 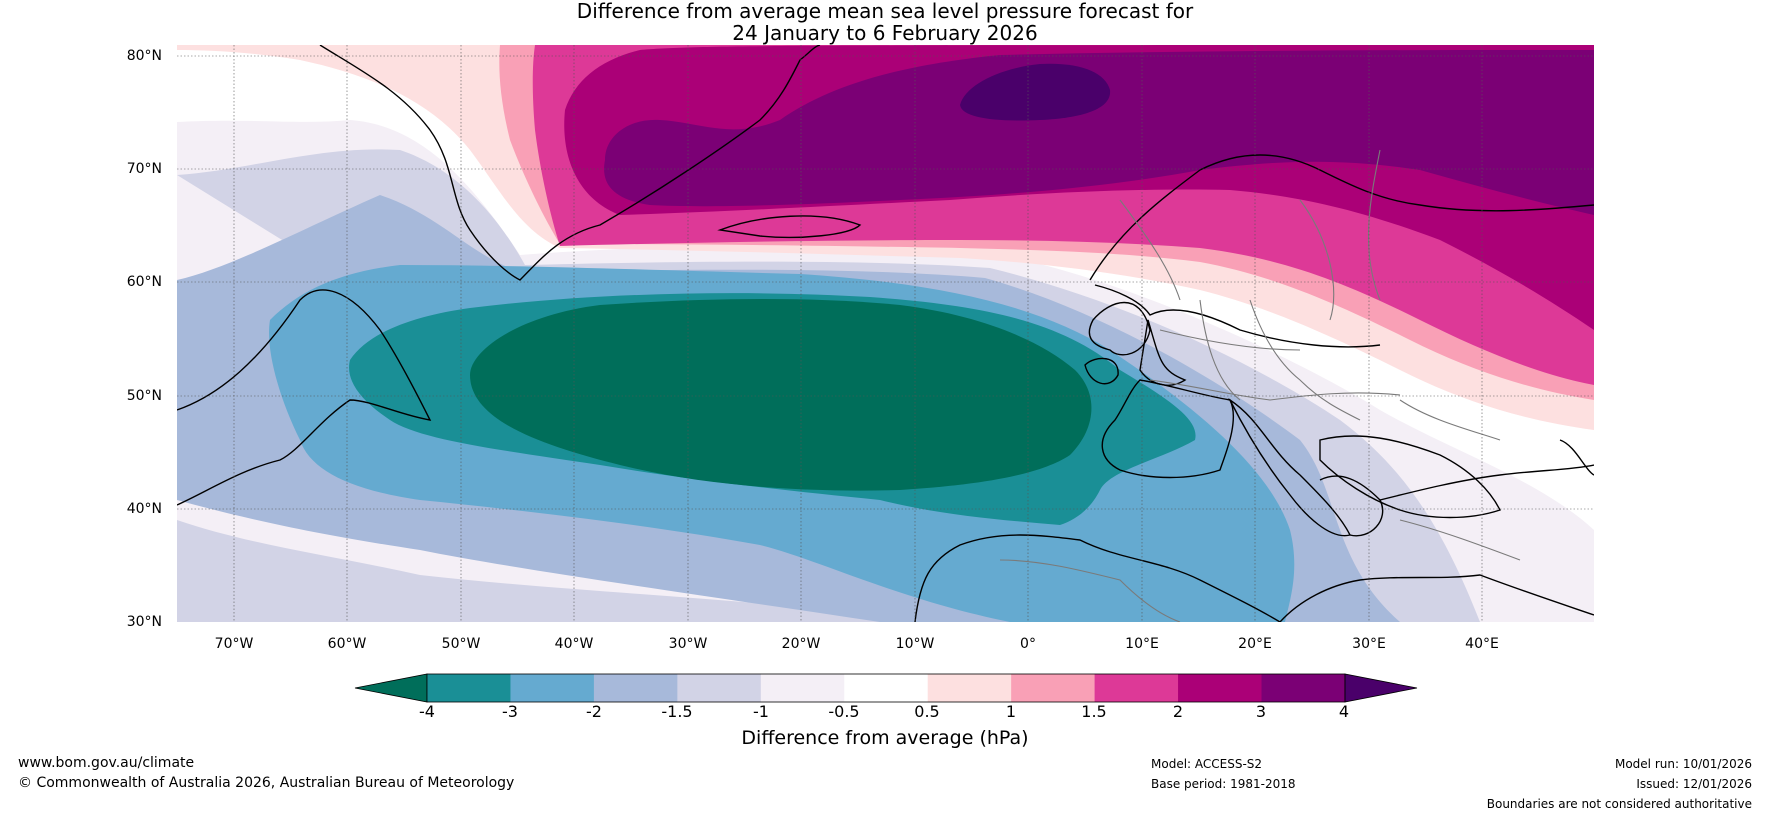 I want to click on lon-label-60w: 60°W, so click(x=347, y=644).